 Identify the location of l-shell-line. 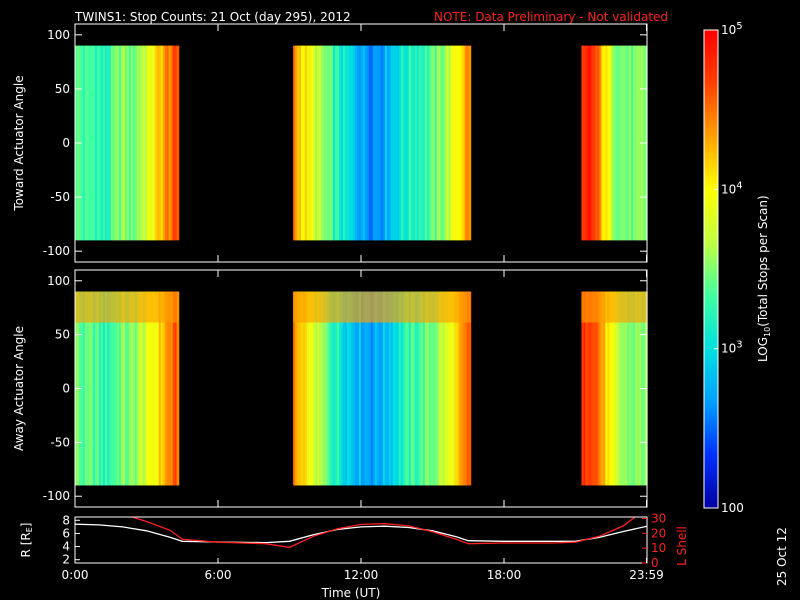
(384, 533).